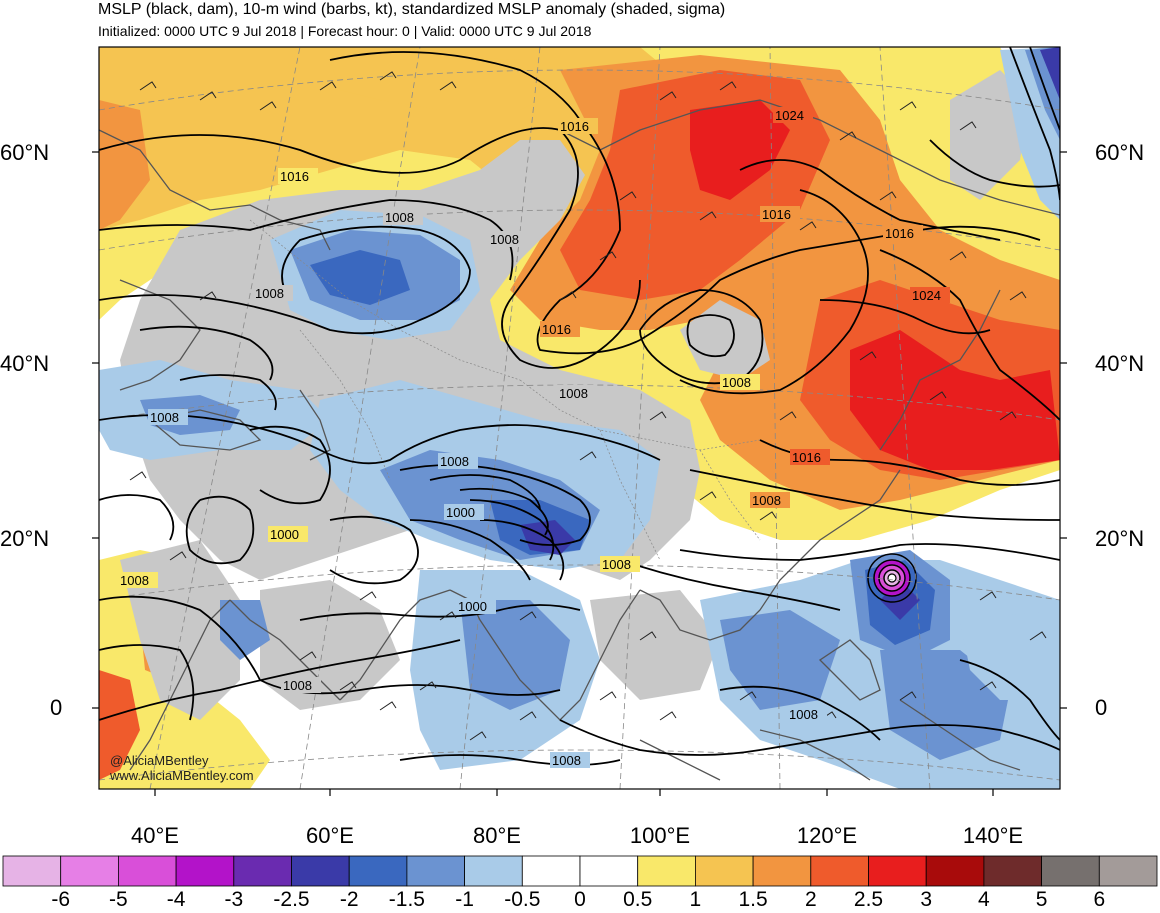 The width and height of the screenshot is (1160, 913). I want to click on colorbar-label: 2.5, so click(868, 899).